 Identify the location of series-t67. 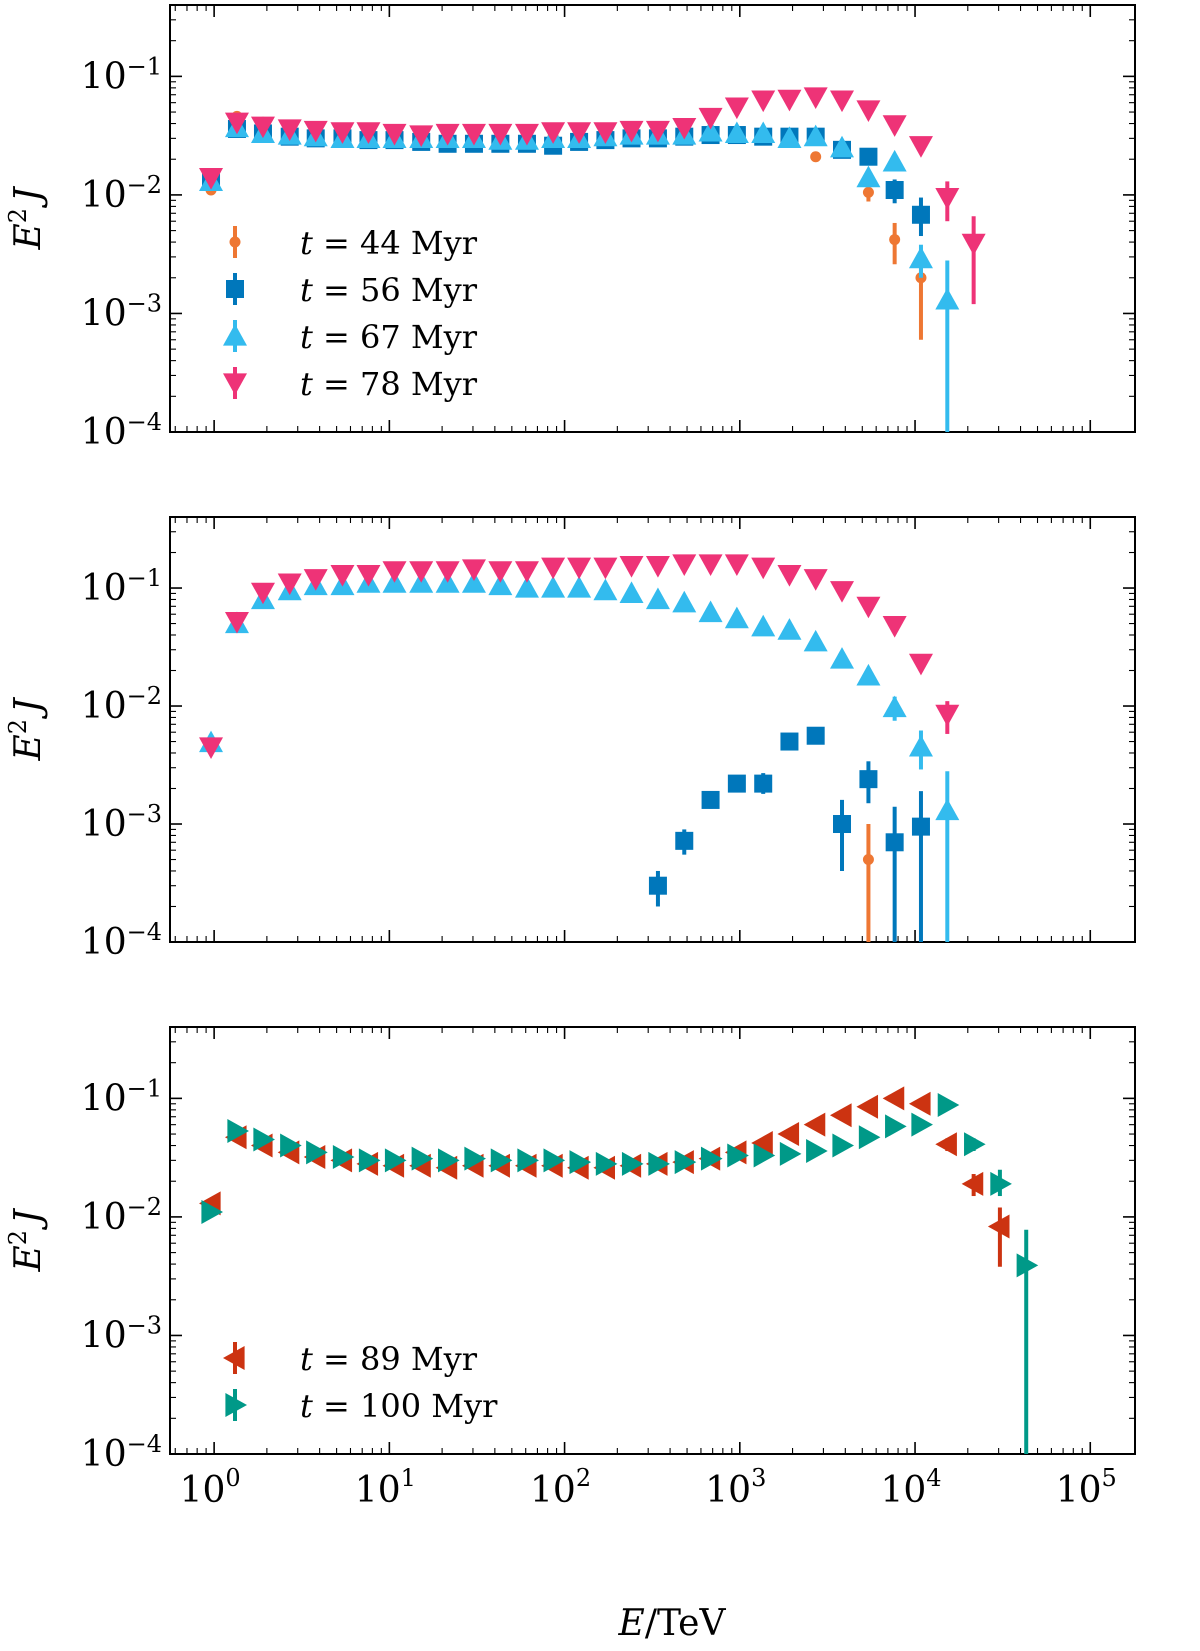
(579, 756).